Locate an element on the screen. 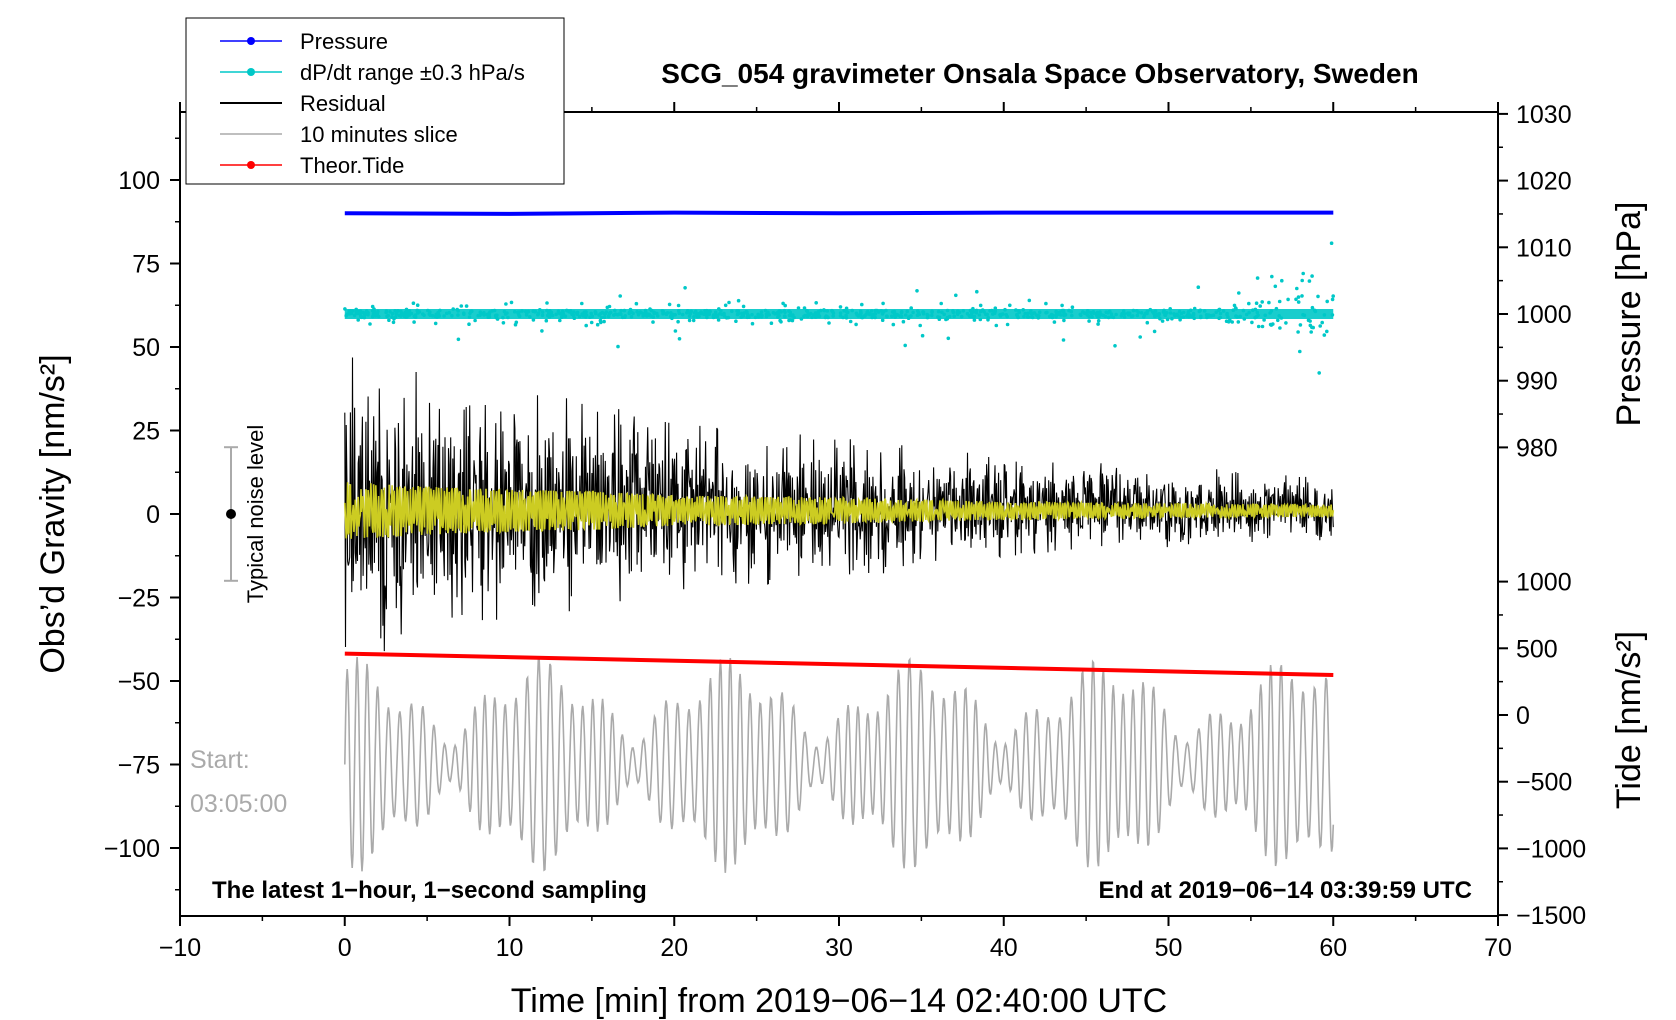  noise-level-indicator: Typical noise level is located at coordinates (246, 514).